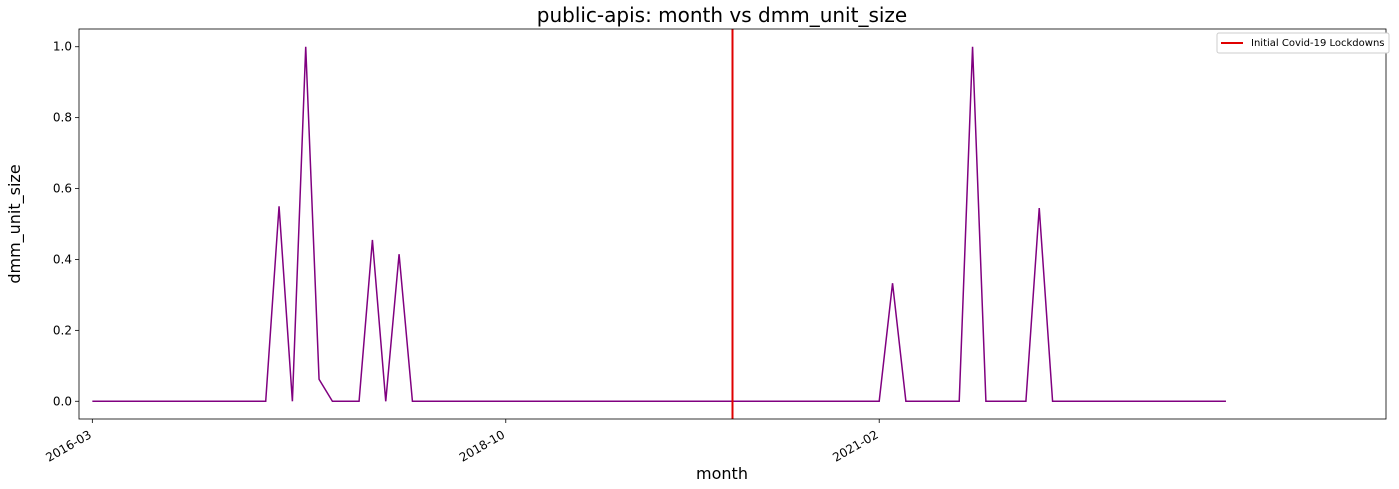 This screenshot has width=1399, height=489. I want to click on x-axis-label: month, so click(722, 473).